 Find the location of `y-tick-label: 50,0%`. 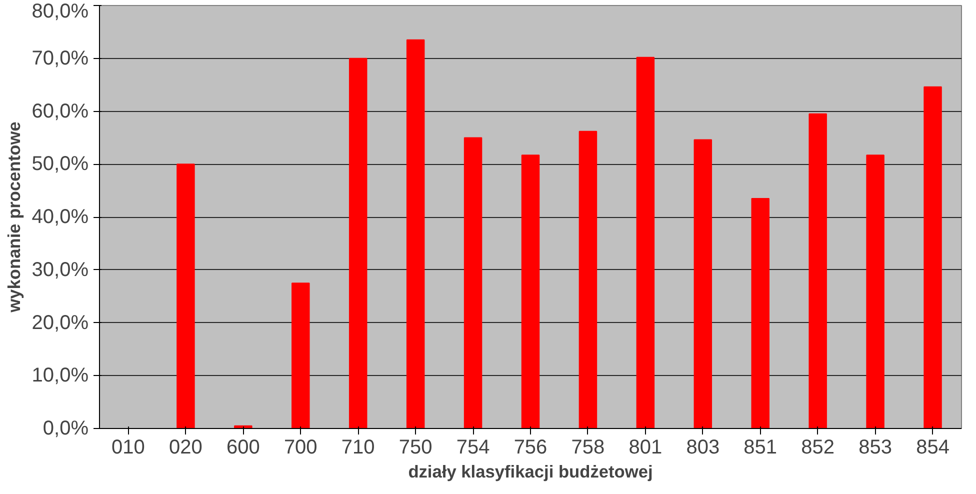

y-tick-label: 50,0% is located at coordinates (60, 164).